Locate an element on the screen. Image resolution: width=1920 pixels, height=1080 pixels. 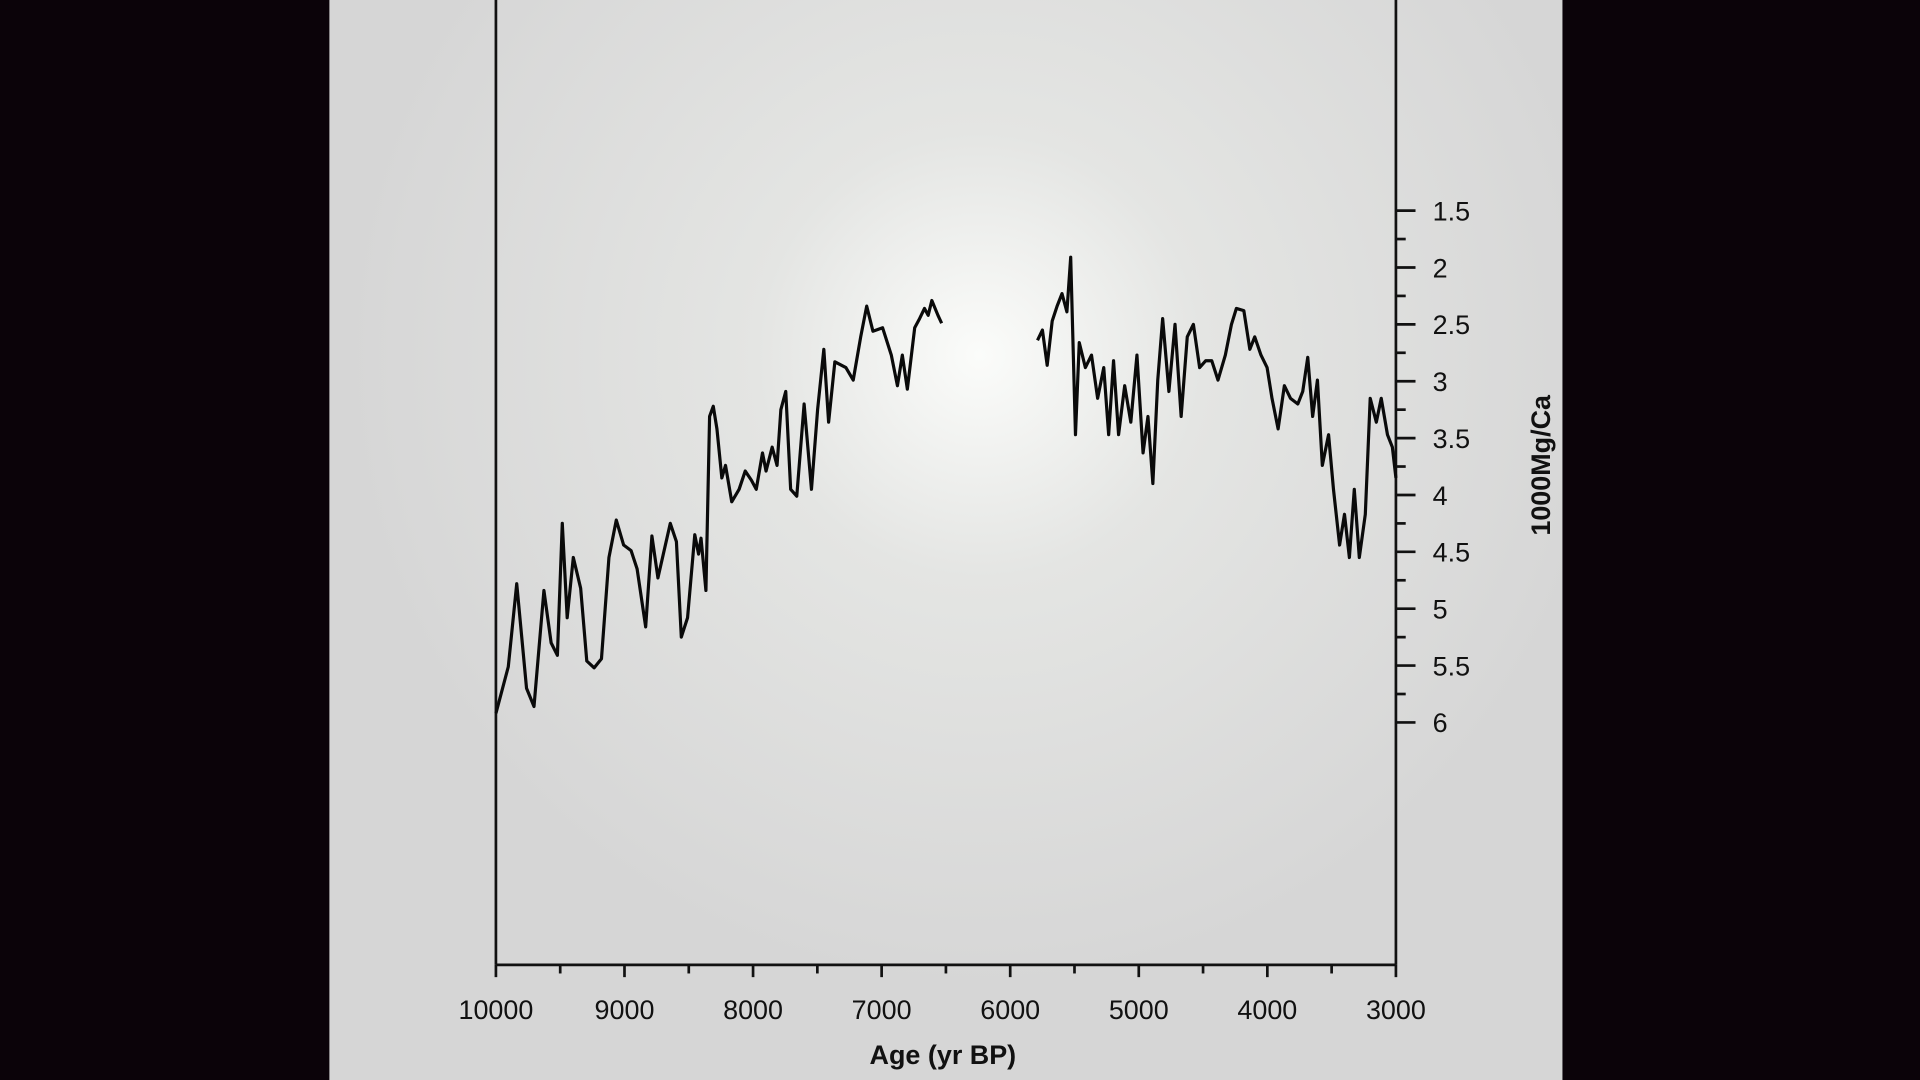
y-tick-label: 5.5 is located at coordinates (1451, 666).